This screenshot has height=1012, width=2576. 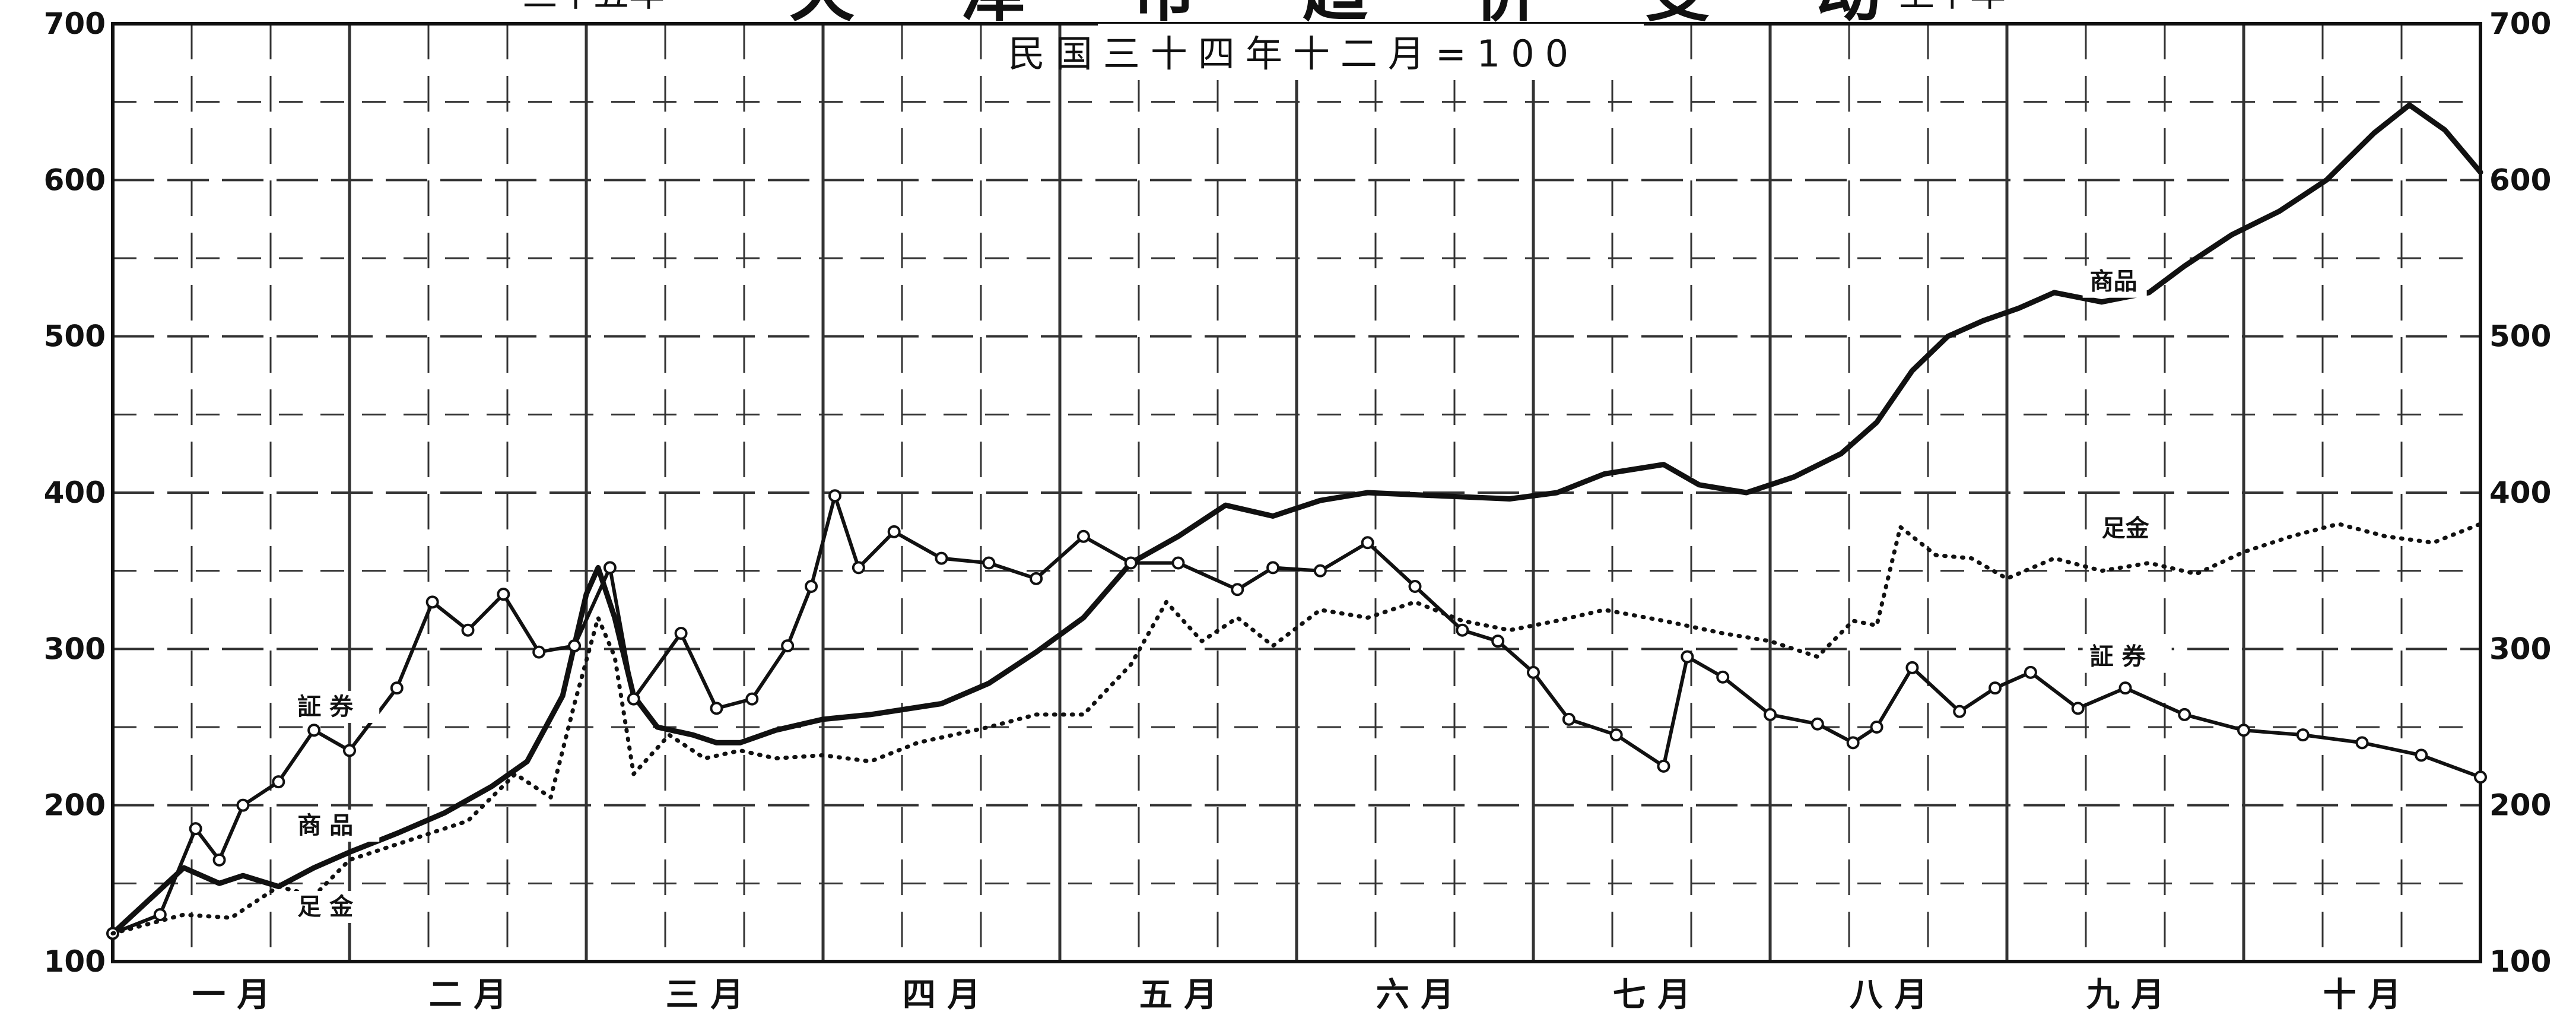 I want to click on y-tick-label-right: 200, so click(x=2520, y=805).